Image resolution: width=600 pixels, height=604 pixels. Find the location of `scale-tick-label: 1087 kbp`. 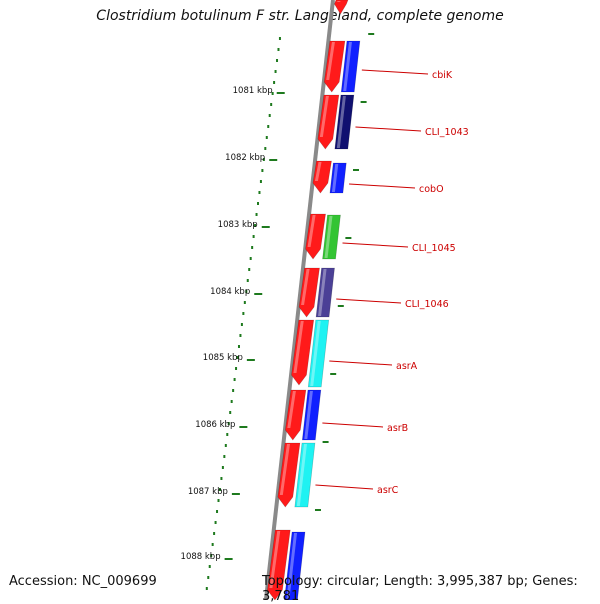

scale-tick-label: 1087 kbp is located at coordinates (208, 492).